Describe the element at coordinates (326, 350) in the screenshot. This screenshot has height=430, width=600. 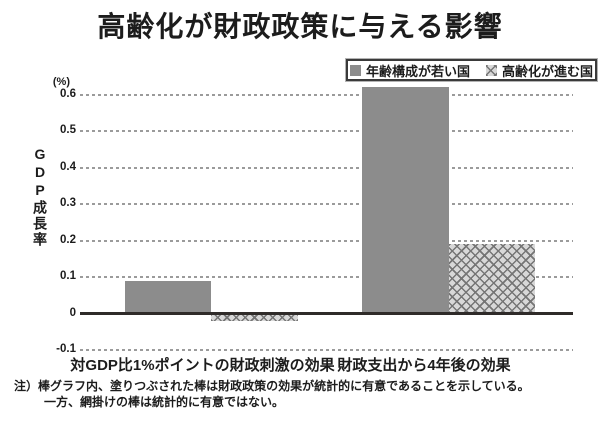
I see `gridline--0.1` at that location.